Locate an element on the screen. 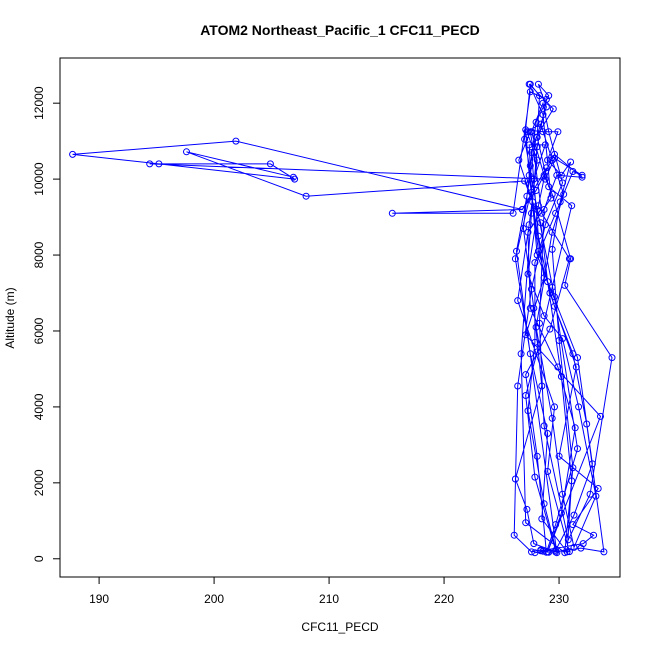 Image resolution: width=650 pixels, height=650 pixels. y-tick-label: 4000 is located at coordinates (39, 406).